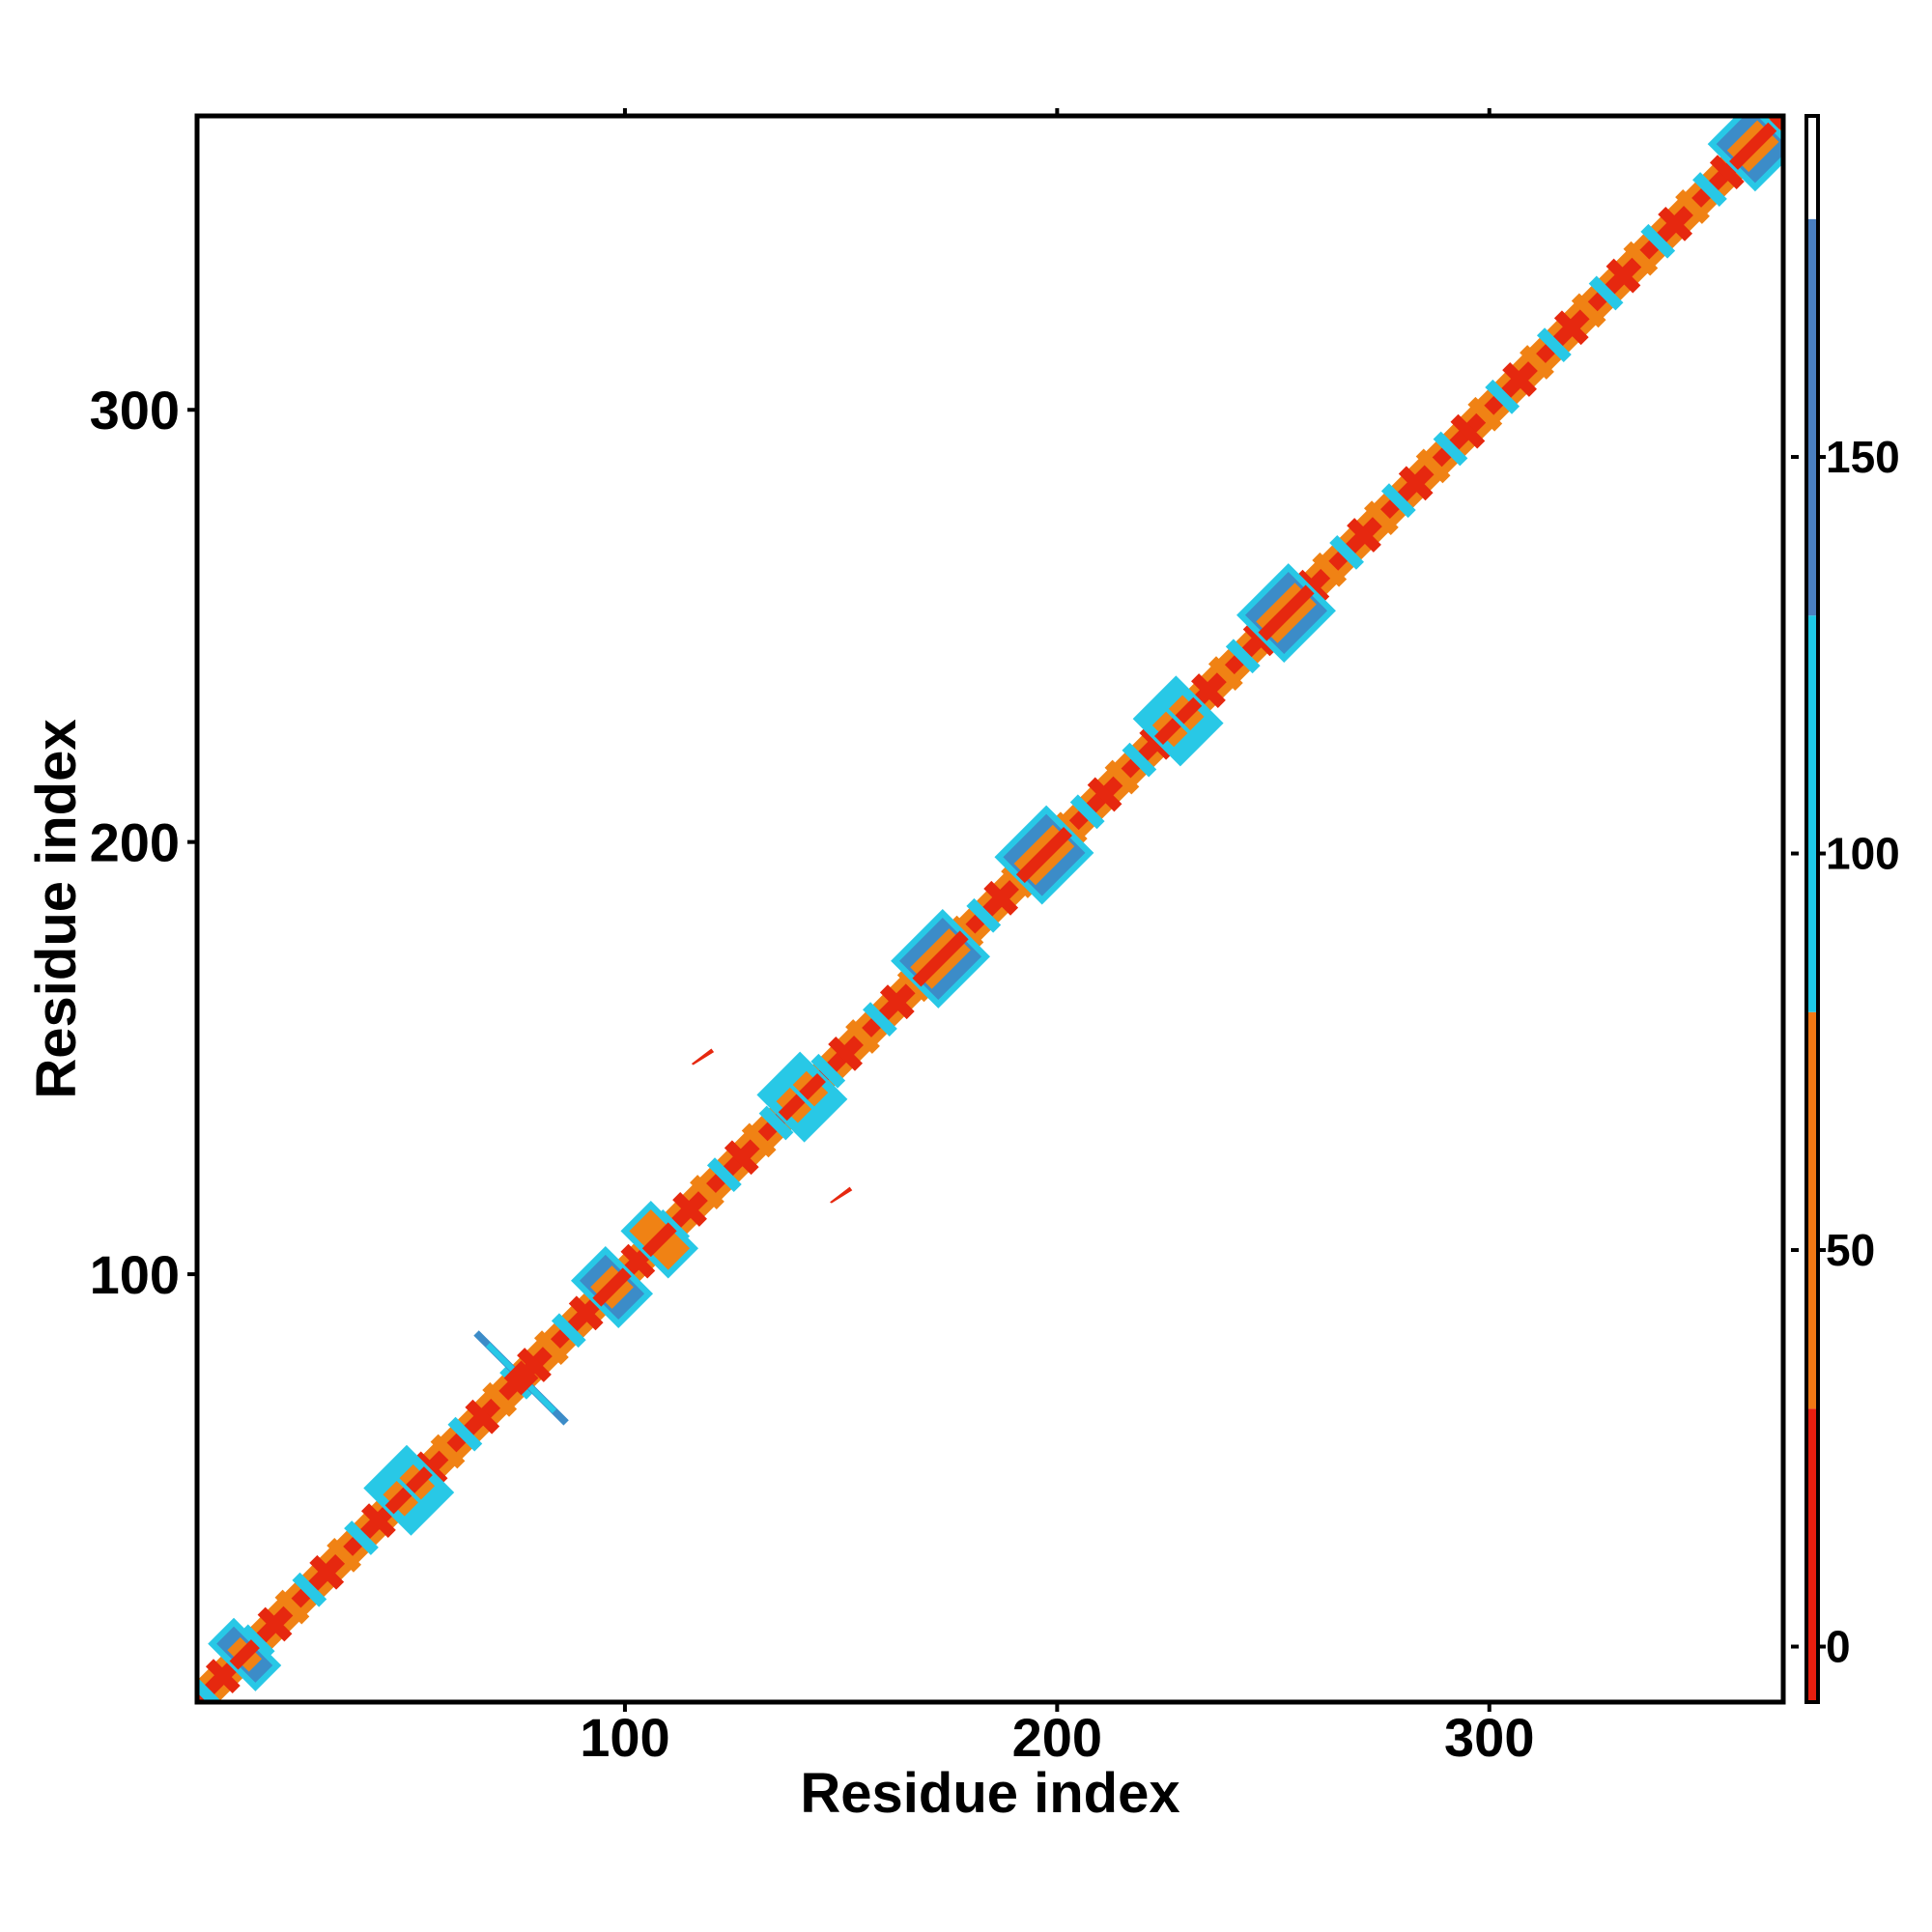 Image resolution: width=1932 pixels, height=1932 pixels. I want to click on x-tick-label: 200, so click(1057, 1737).